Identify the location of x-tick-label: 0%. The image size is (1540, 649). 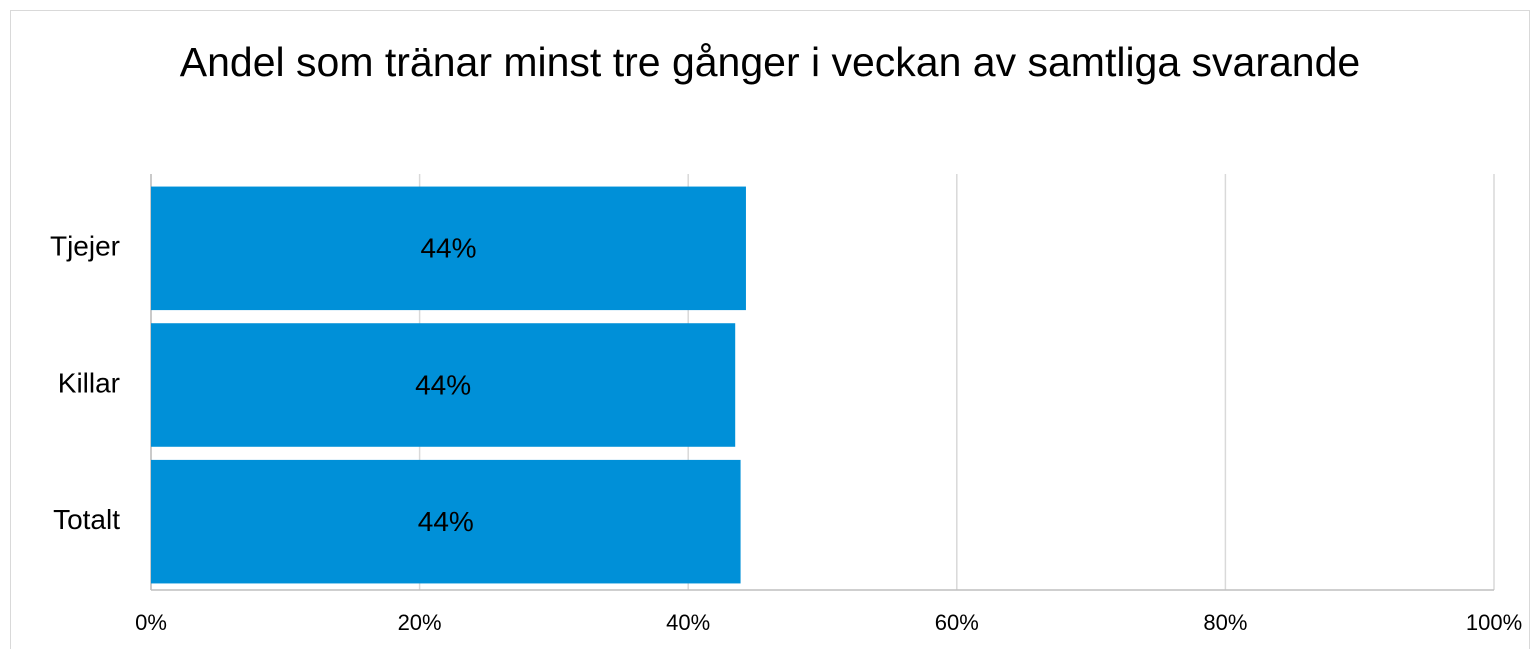
(151, 622).